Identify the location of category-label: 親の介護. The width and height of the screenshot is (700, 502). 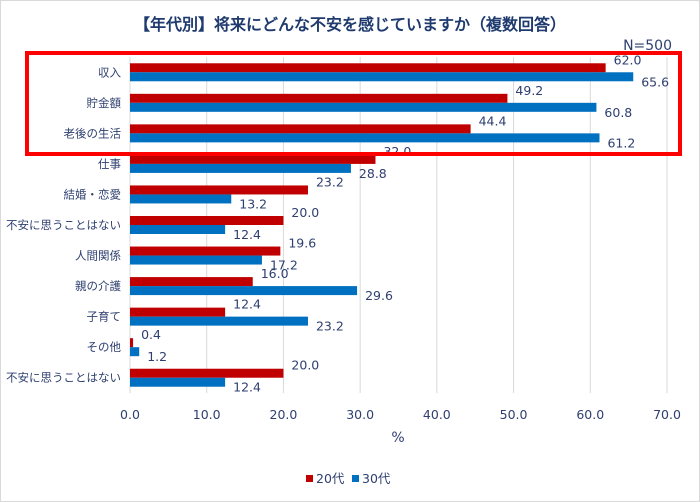
(98, 286).